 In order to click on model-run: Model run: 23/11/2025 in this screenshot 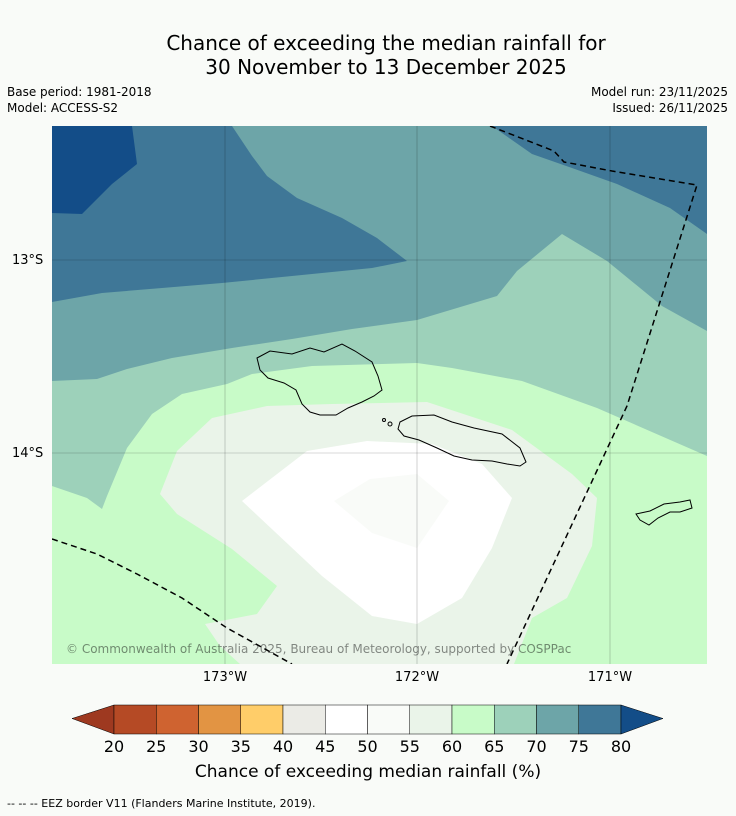, I will do `click(659, 92)`.